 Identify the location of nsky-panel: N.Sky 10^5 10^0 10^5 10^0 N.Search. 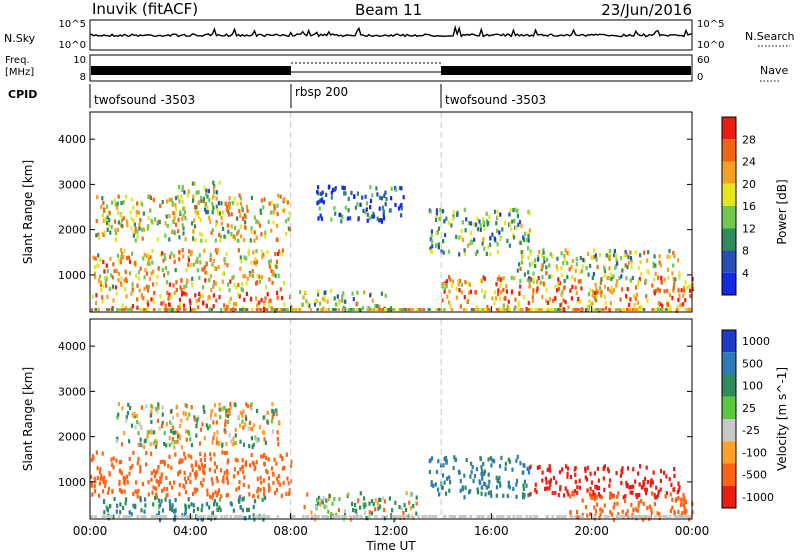
(399, 35).